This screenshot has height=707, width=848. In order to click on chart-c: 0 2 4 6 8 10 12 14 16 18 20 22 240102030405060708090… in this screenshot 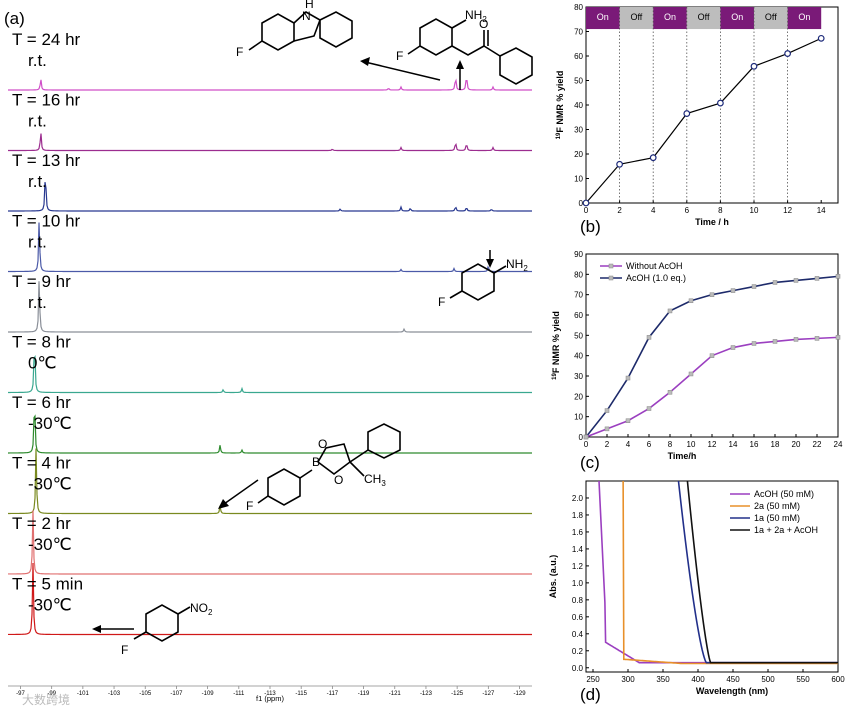, I will do `click(697, 361)`.